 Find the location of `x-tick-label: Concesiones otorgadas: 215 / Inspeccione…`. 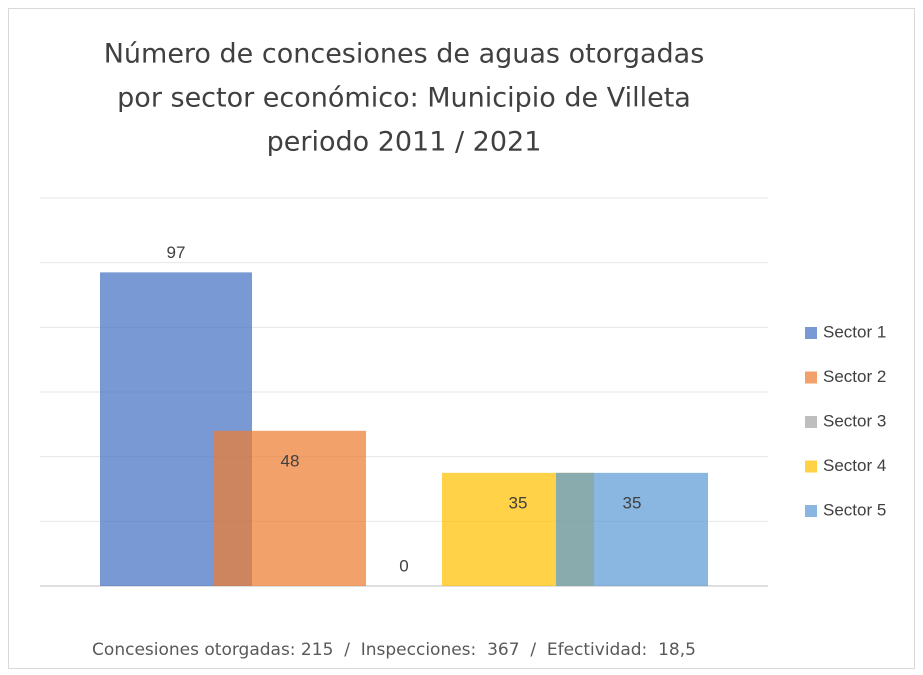

x-tick-label: Concesiones otorgadas: 215 / Inspeccione… is located at coordinates (394, 650).